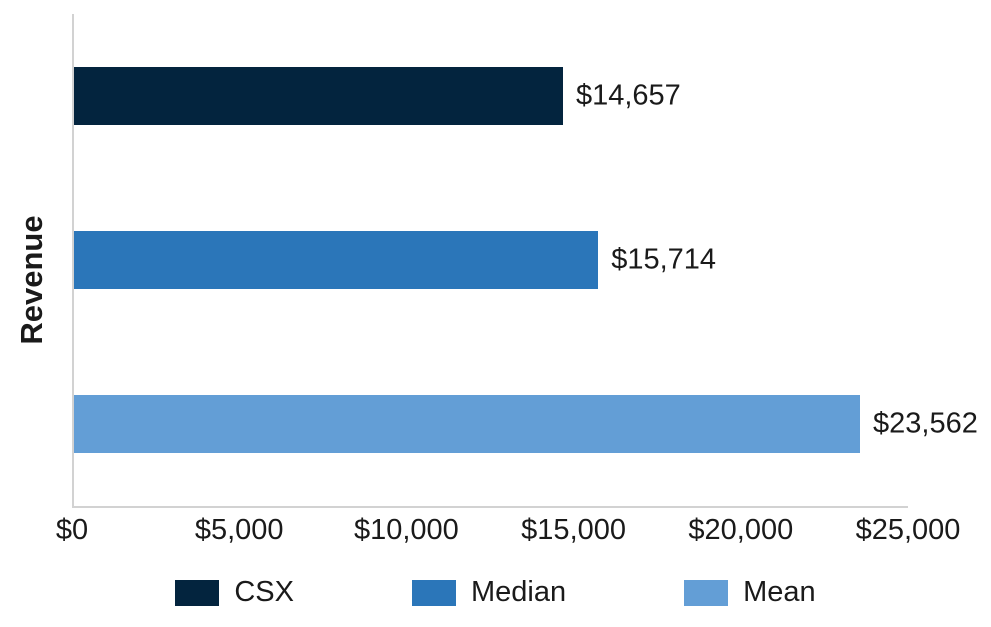  I want to click on x-tick-label: $15,000, so click(574, 530).